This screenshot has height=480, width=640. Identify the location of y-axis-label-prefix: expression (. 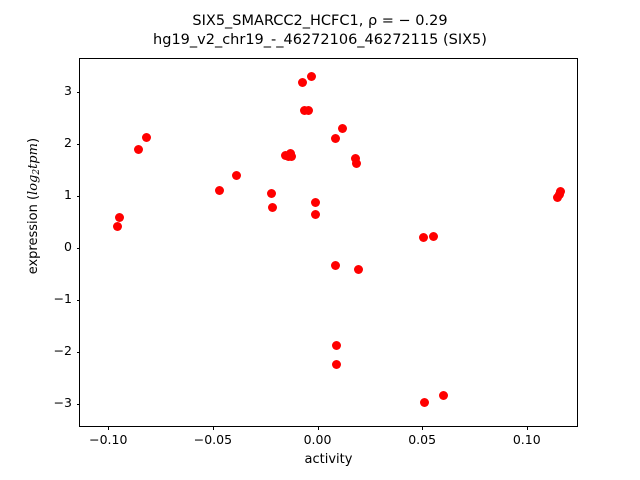
(33, 234).